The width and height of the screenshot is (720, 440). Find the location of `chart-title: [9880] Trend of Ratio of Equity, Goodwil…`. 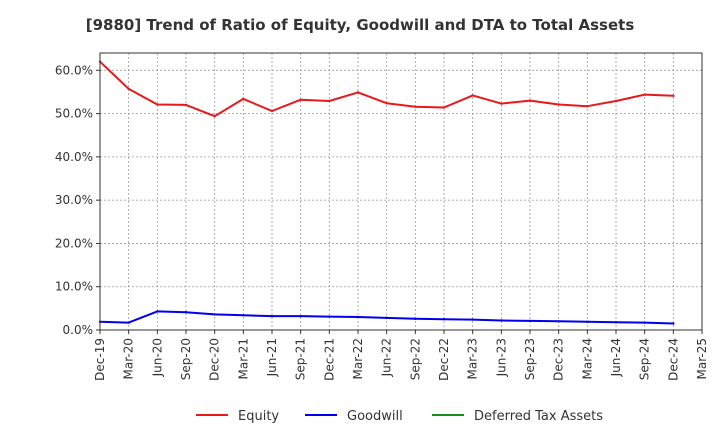

chart-title: [9880] Trend of Ratio of Equity, Goodwil… is located at coordinates (360, 25).